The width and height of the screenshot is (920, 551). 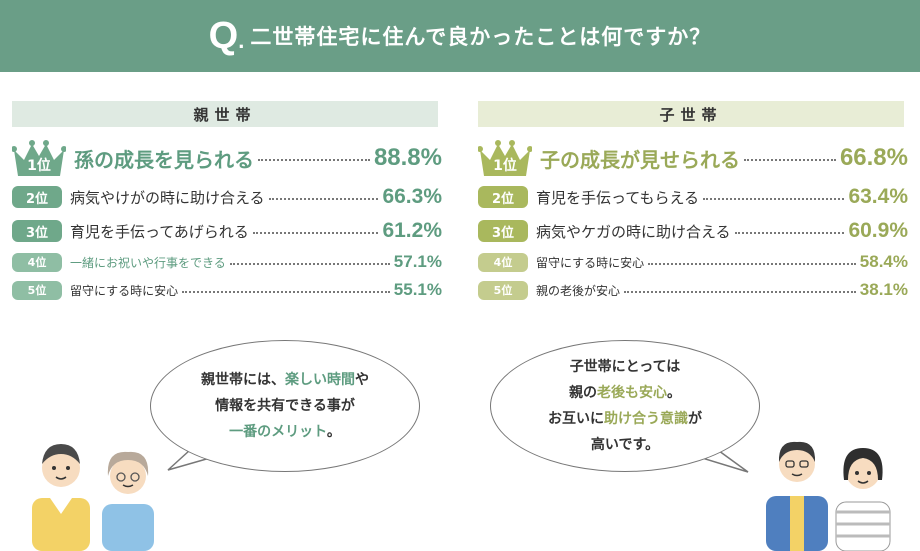 What do you see at coordinates (633, 231) in the screenshot?
I see `rank-label: 病気やケガの時に助け合える` at bounding box center [633, 231].